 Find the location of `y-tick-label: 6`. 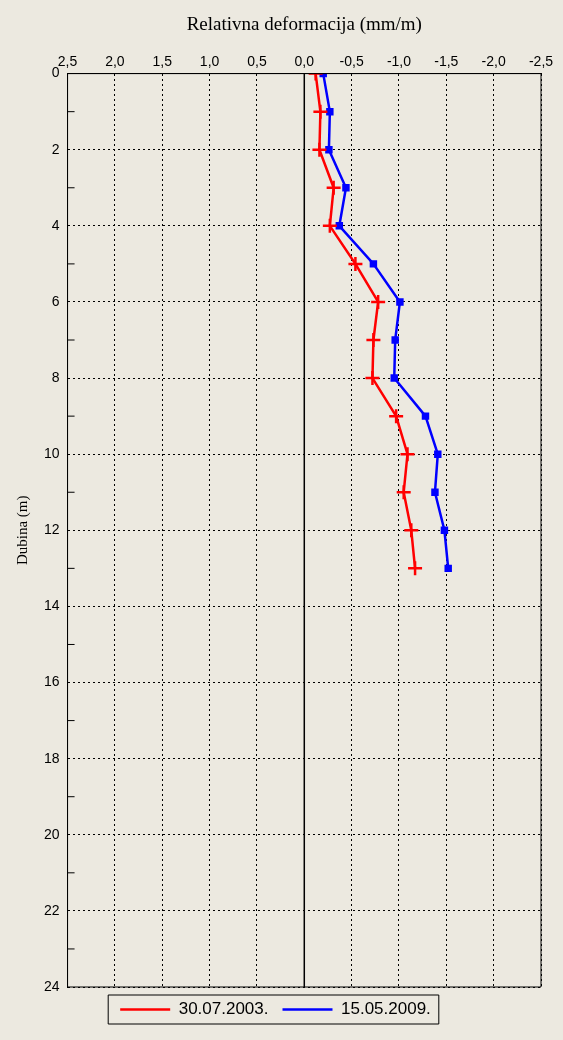

y-tick-label: 6 is located at coordinates (55, 300).